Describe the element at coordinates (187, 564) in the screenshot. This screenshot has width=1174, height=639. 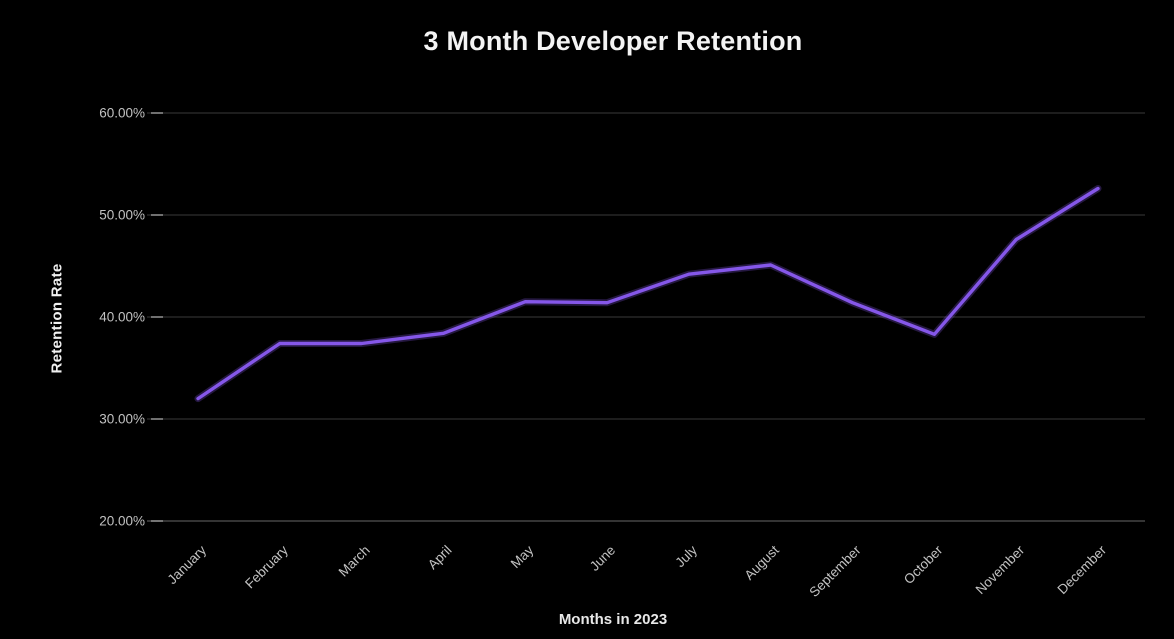
I see `x-tick-label-january: January` at that location.